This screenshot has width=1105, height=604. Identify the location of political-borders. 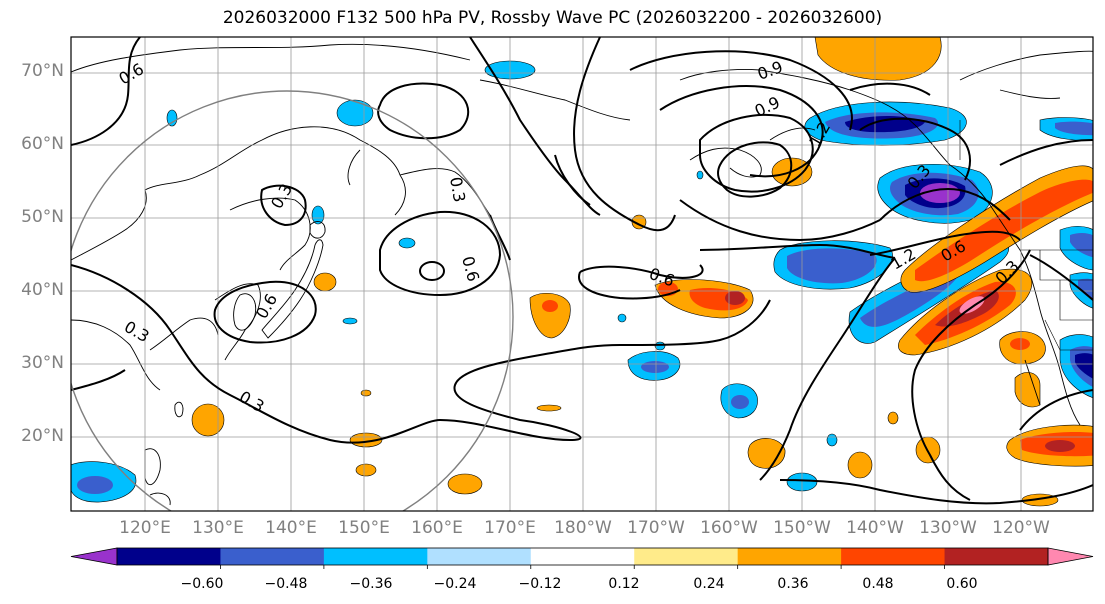
(1026, 235).